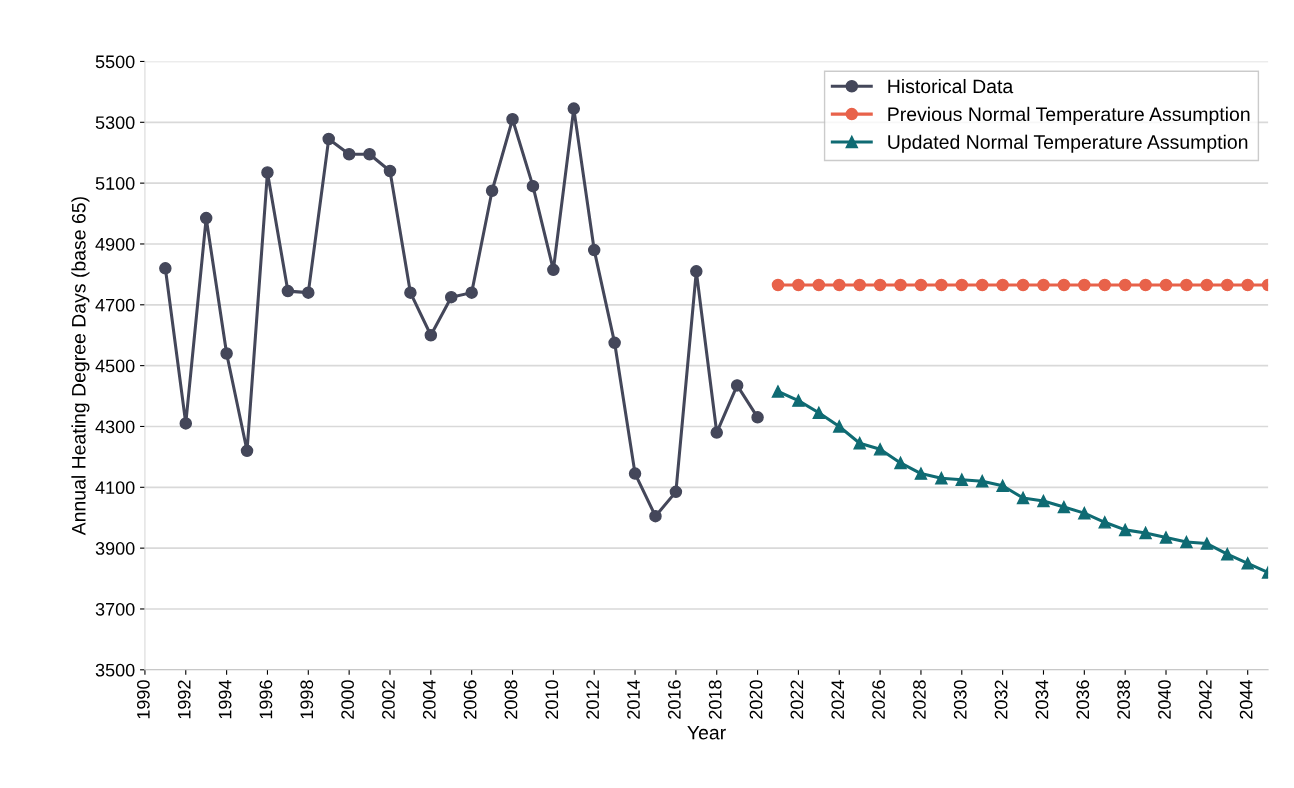 The height and width of the screenshot is (788, 1294). I want to click on x-tick-label: 2030, so click(960, 699).